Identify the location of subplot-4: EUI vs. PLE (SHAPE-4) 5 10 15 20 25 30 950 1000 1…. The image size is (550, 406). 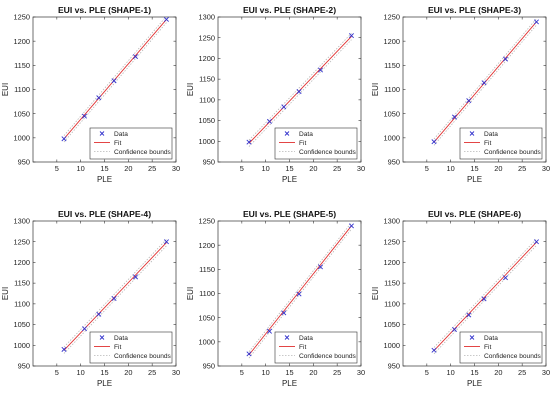
(90, 298).